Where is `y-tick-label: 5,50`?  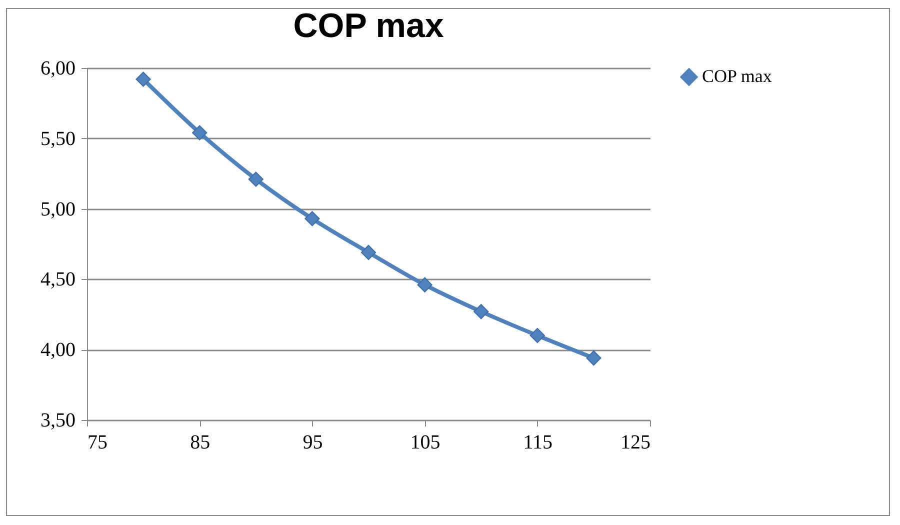
y-tick-label: 5,50 is located at coordinates (58, 139).